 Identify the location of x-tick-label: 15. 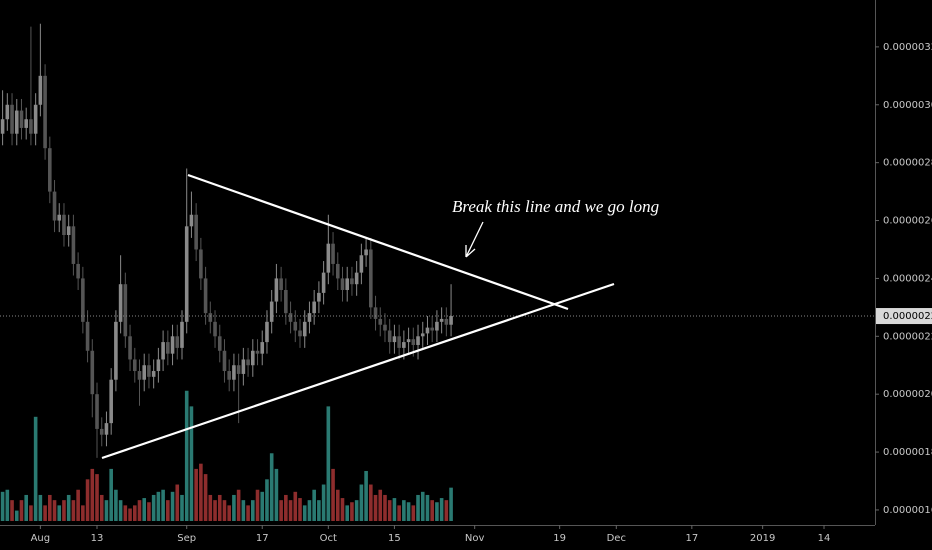
(394, 538).